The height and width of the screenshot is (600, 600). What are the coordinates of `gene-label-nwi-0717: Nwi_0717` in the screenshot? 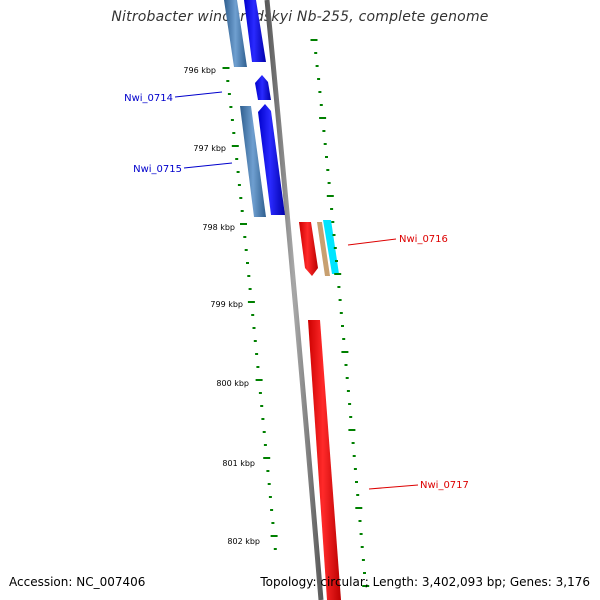 It's located at (444, 485).